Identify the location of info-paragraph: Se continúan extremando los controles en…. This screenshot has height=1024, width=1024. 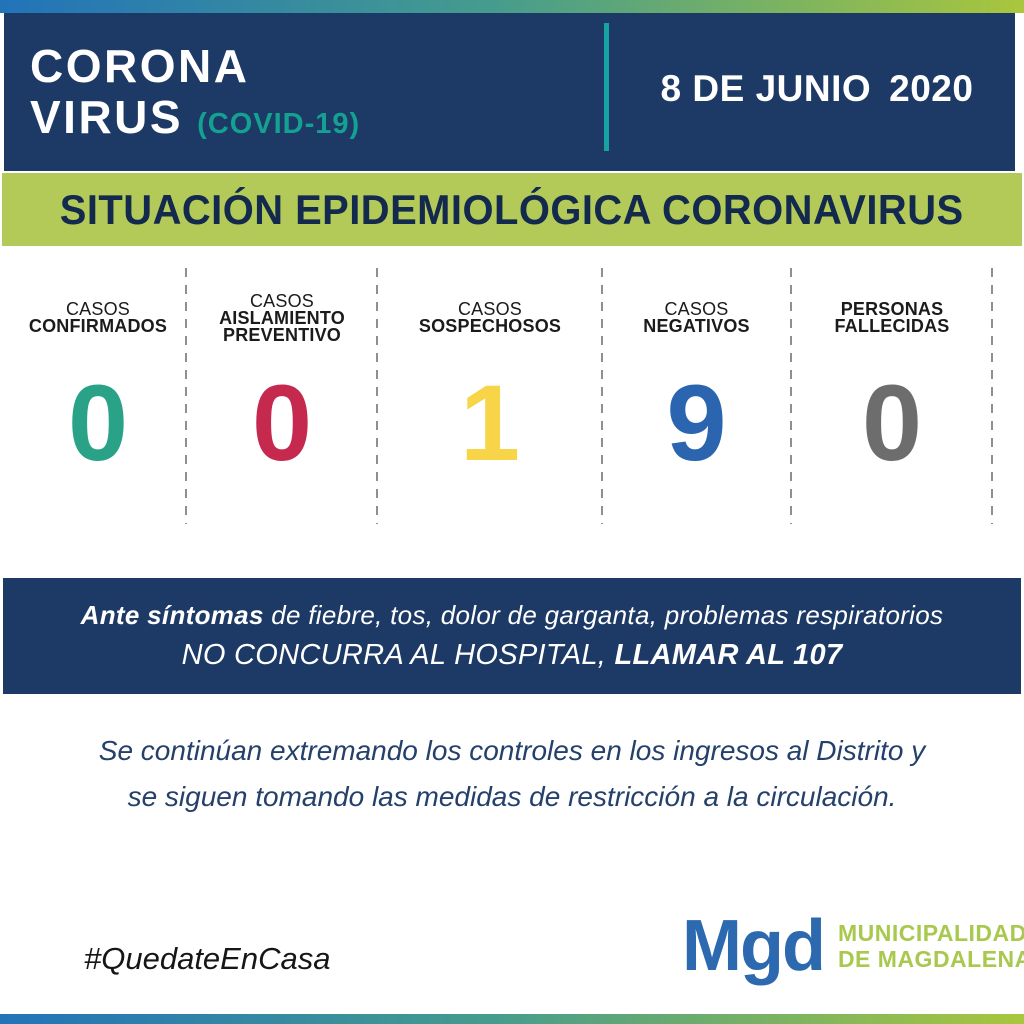
(512, 774).